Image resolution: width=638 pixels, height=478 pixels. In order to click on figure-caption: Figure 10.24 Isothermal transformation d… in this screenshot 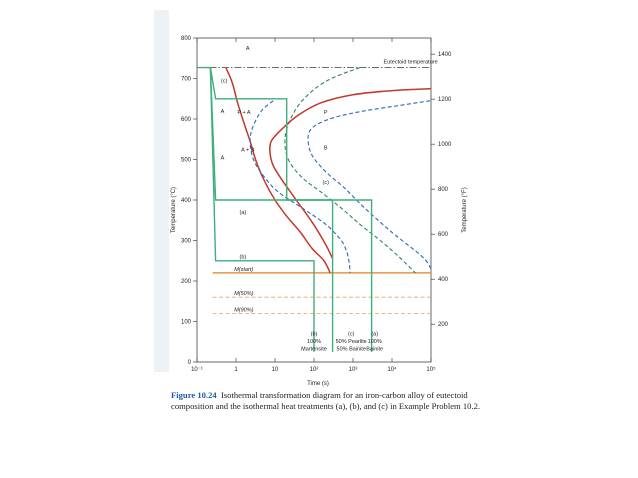, I will do `click(330, 401)`.